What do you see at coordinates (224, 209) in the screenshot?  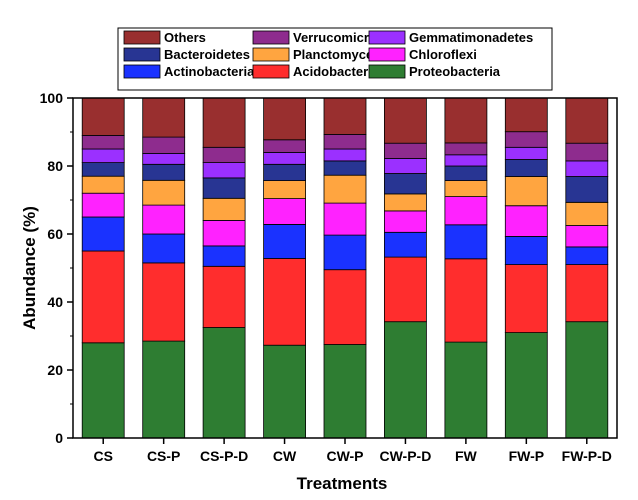 I see `bar-CS-P-D-Planctomycetes` at bounding box center [224, 209].